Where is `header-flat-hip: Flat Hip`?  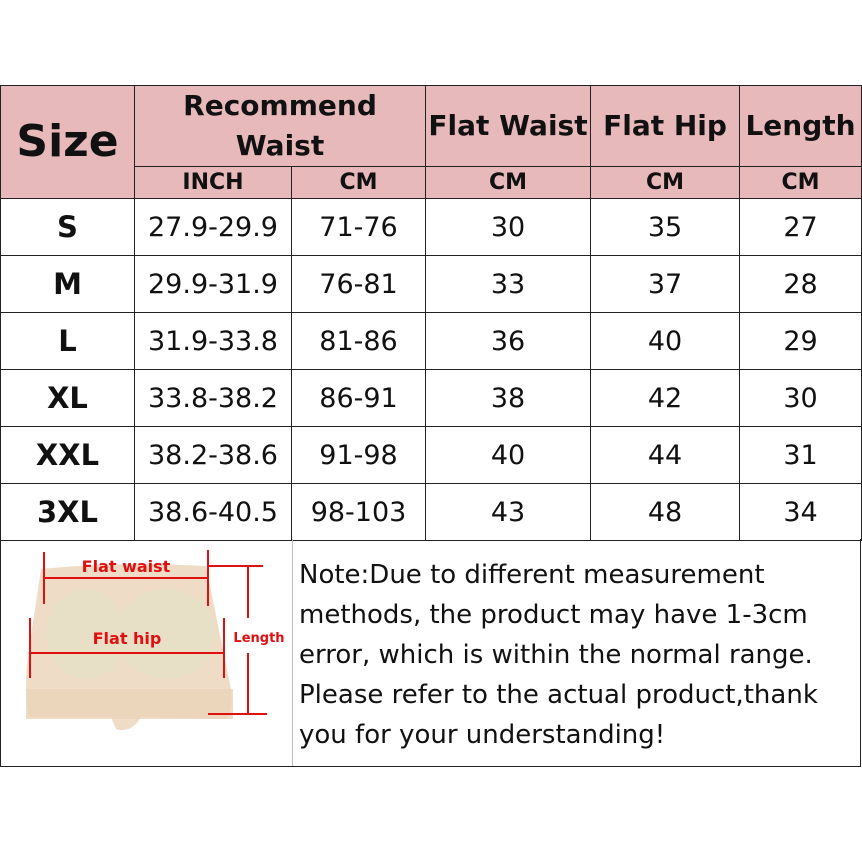 header-flat-hip: Flat Hip is located at coordinates (665, 126).